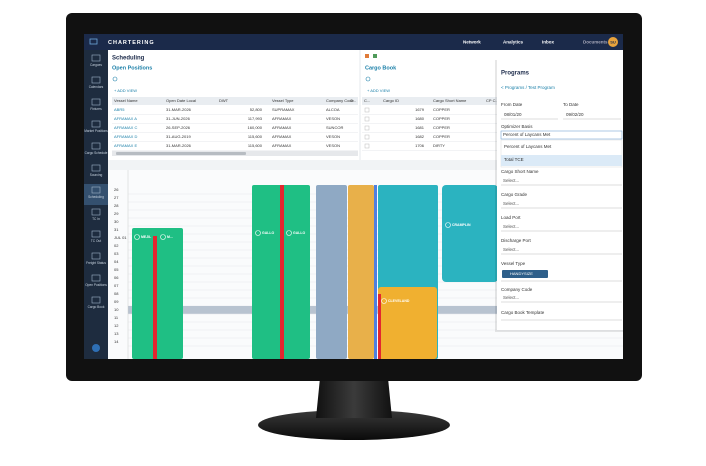  What do you see at coordinates (571, 104) in the screenshot?
I see `field-label: To Date` at bounding box center [571, 104].